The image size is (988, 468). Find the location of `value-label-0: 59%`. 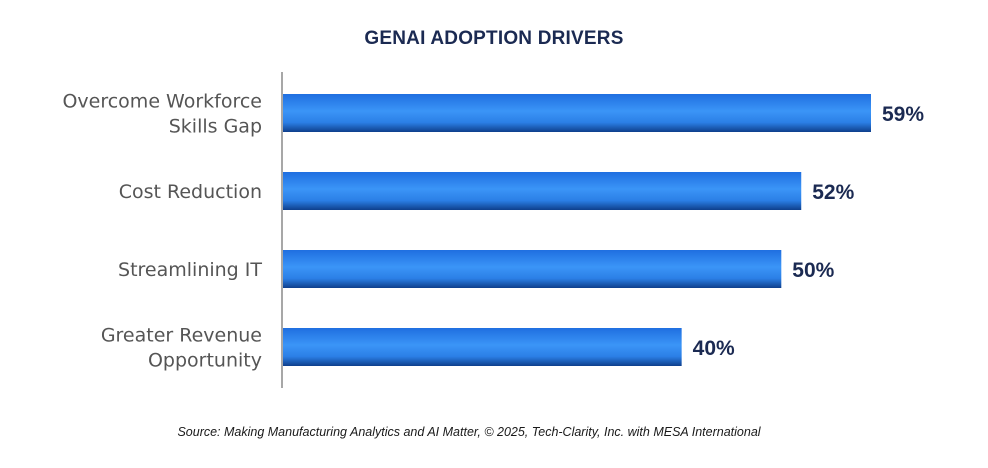

value-label-0: 59% is located at coordinates (903, 114).